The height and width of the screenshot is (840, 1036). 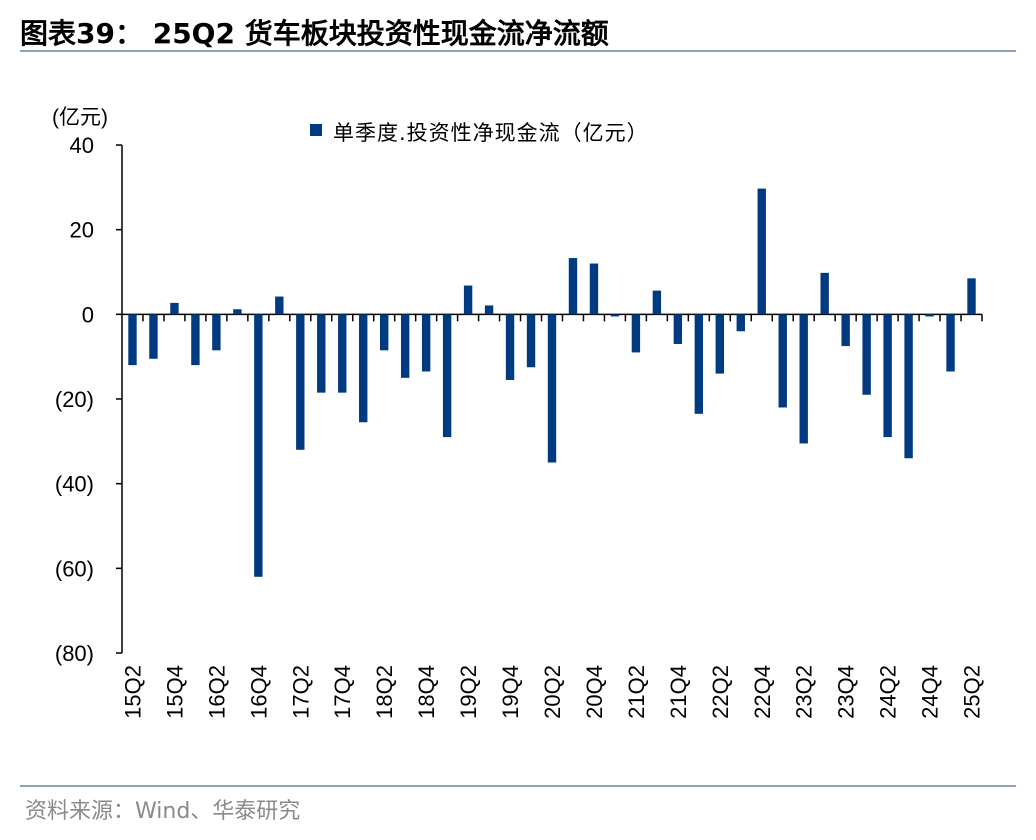 What do you see at coordinates (930, 692) in the screenshot?
I see `x-tick-label: 24Q4` at bounding box center [930, 692].